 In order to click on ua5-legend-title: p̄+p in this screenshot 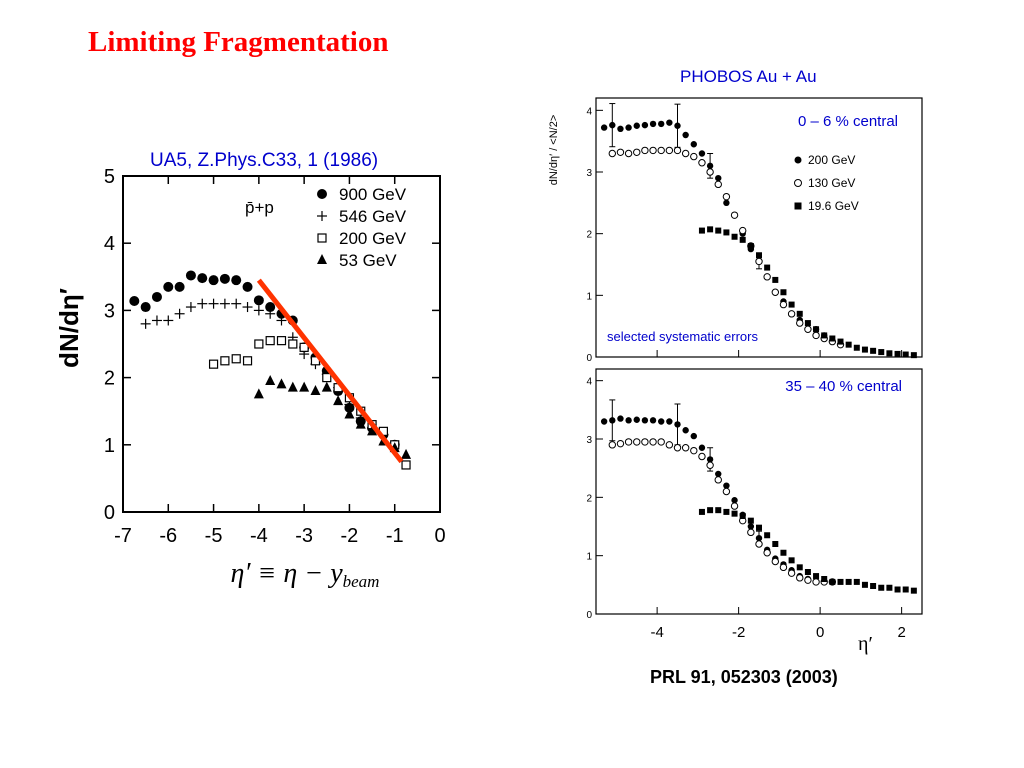, I will do `click(259, 207)`.